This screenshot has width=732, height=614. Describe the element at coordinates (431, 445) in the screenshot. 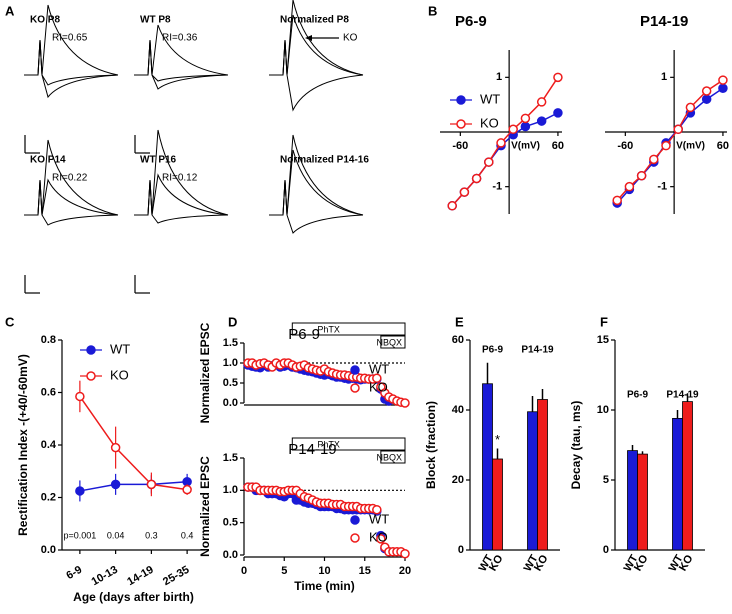

I see `y-label: Block (fraction)` at that location.